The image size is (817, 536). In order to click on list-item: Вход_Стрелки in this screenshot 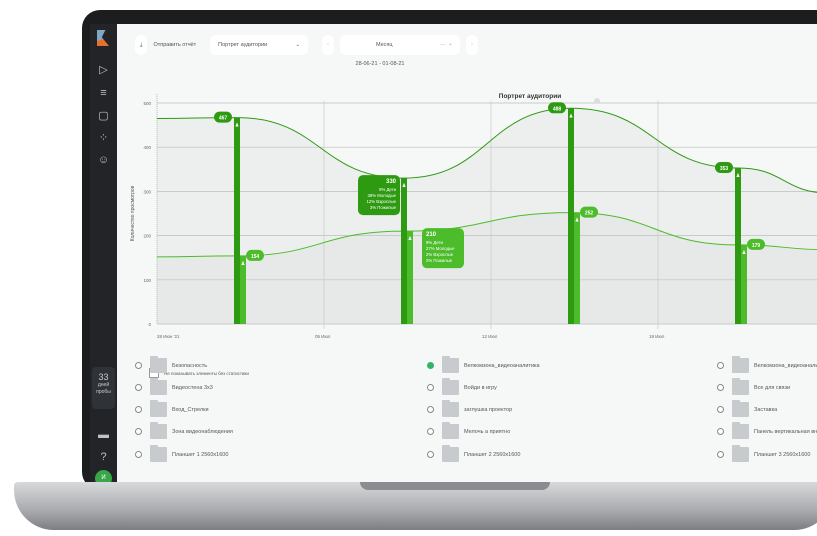, I will do `click(172, 408)`.